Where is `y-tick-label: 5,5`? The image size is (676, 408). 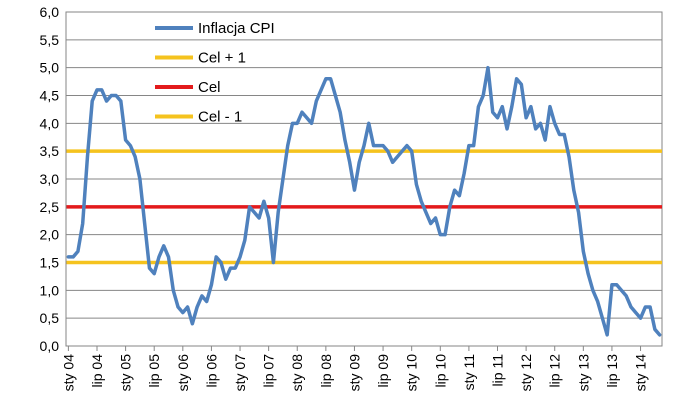 y-tick-label: 5,5 is located at coordinates (50, 40).